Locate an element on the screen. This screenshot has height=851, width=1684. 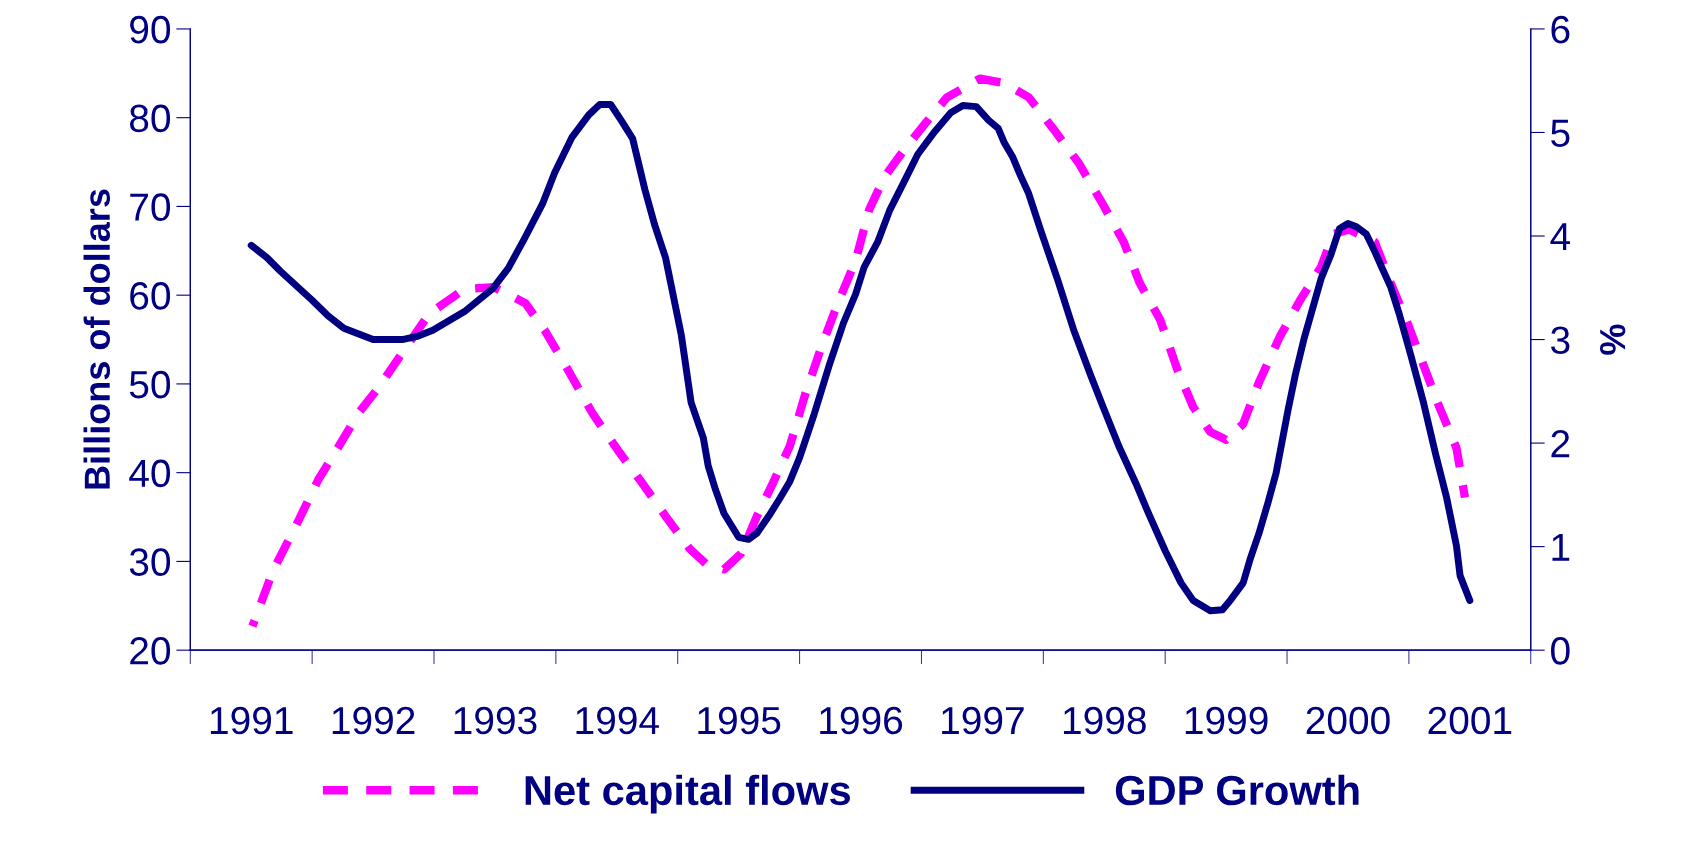
x-tick-label: 1991 is located at coordinates (251, 720).